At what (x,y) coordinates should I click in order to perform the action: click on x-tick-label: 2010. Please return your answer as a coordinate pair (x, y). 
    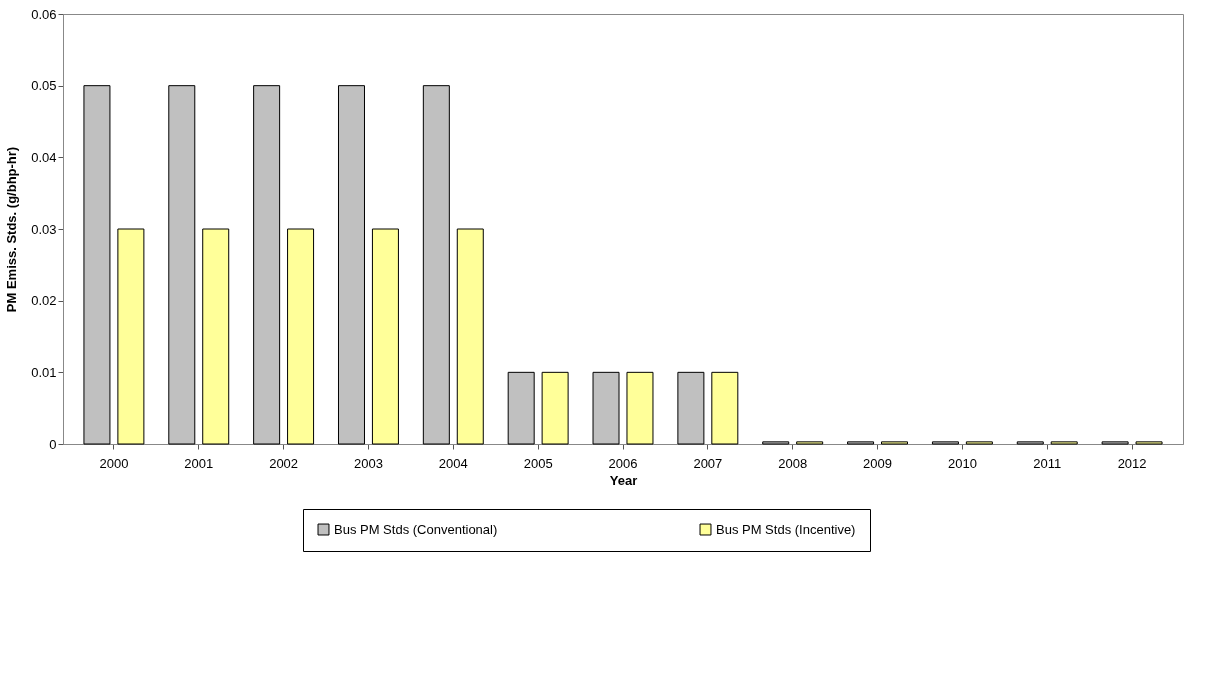
    Looking at the image, I should click on (962, 463).